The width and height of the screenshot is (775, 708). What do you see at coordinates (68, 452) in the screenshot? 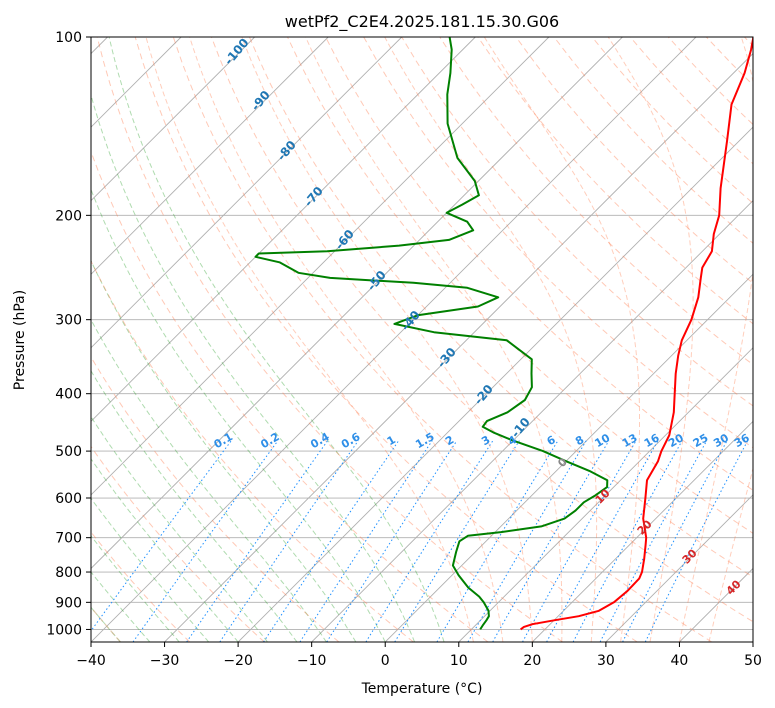
I see `y-tick-label: 500` at bounding box center [68, 452].